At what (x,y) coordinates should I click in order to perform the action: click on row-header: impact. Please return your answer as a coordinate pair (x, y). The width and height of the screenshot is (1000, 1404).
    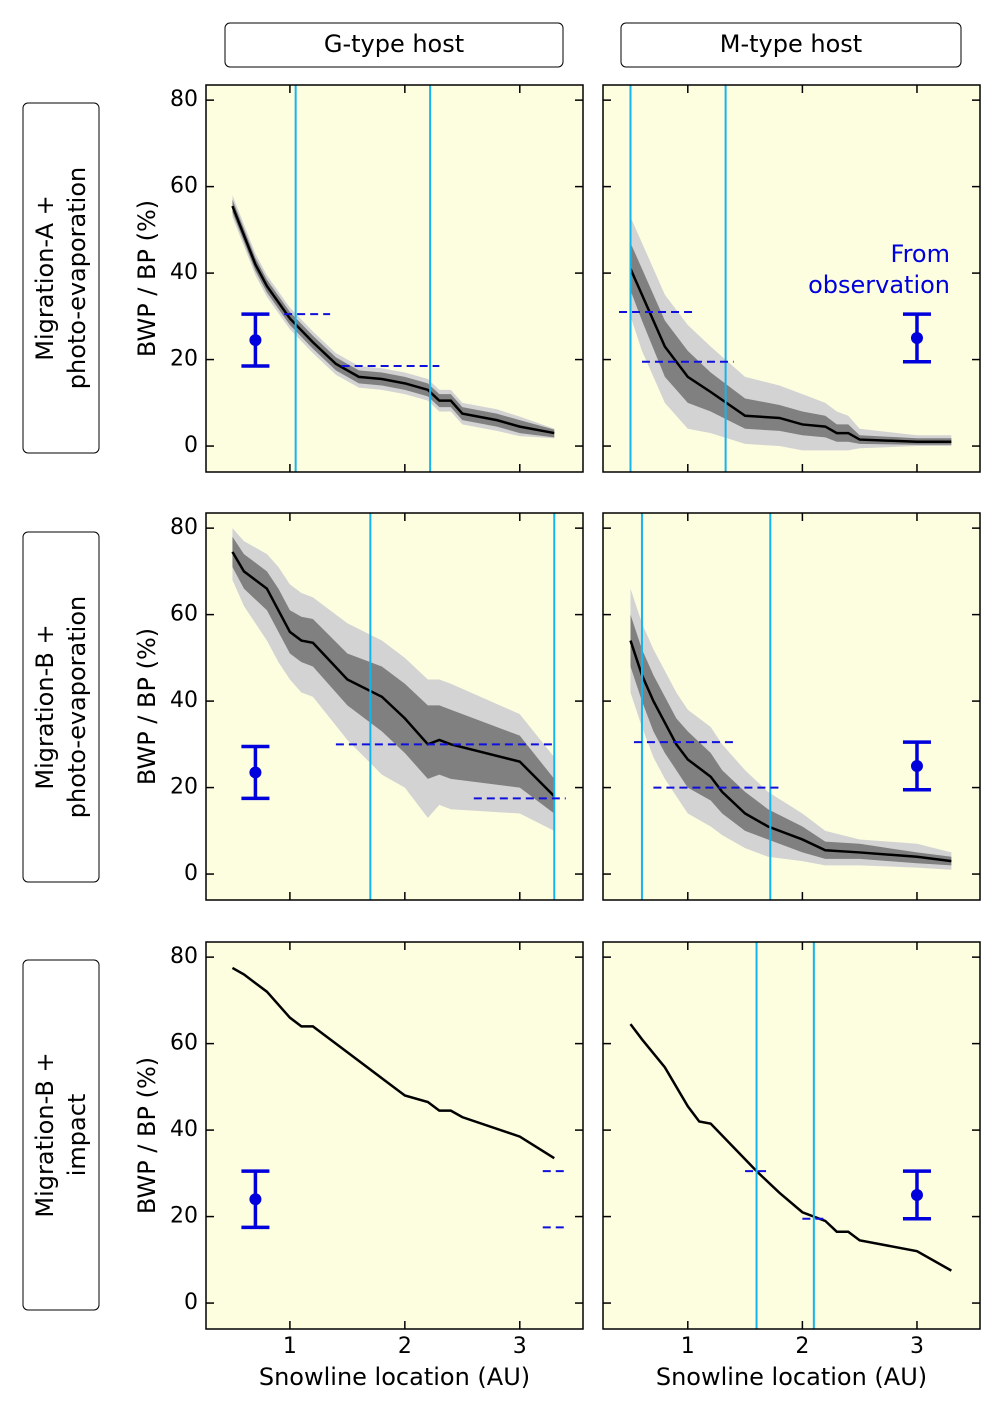
    Looking at the image, I should click on (77, 1135).